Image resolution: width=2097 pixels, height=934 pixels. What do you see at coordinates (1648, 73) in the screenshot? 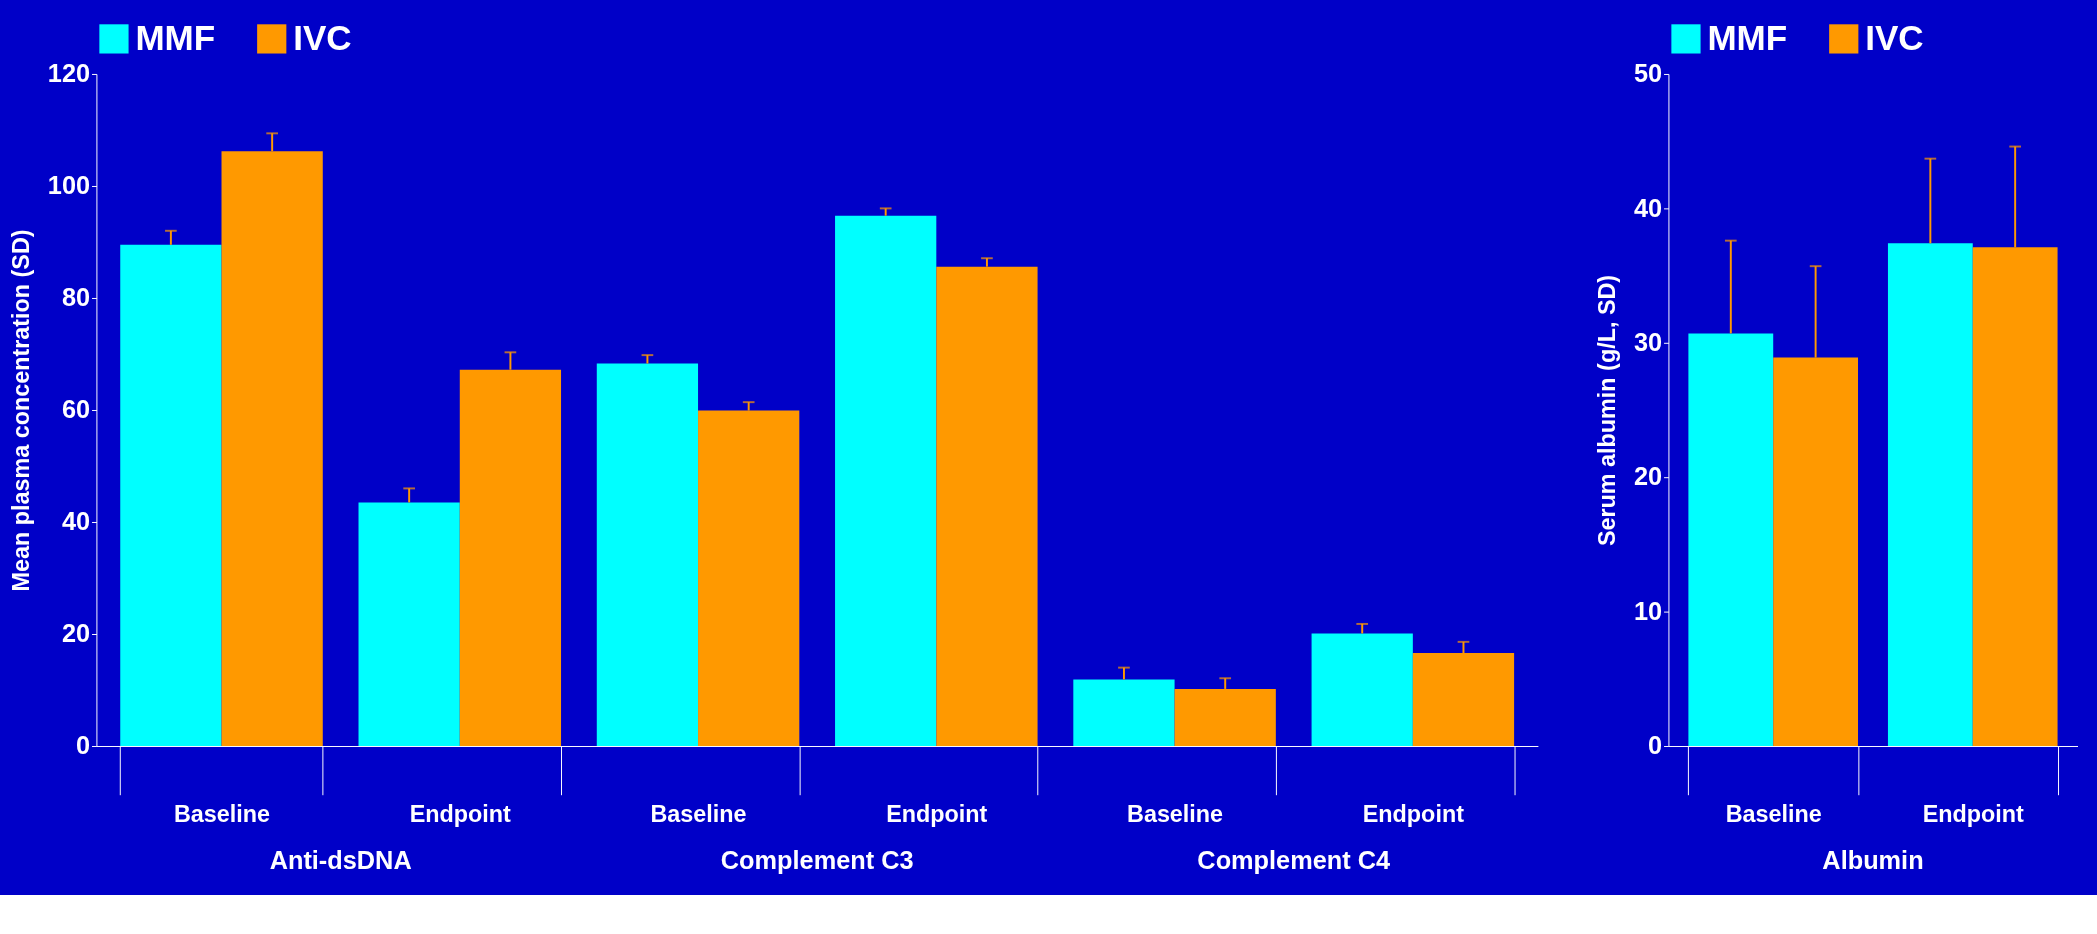
I see `y-tick-label: 50` at bounding box center [1648, 73].